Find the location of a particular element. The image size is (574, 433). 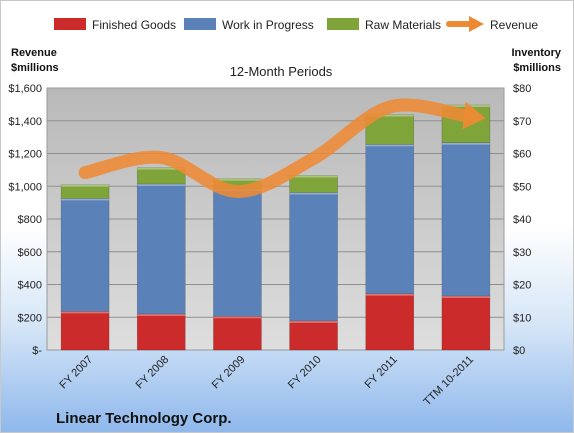

right-axis-ticks: $0 $10 $20 $30 $40 $50 $60 $70 $80 is located at coordinates (522, 220).